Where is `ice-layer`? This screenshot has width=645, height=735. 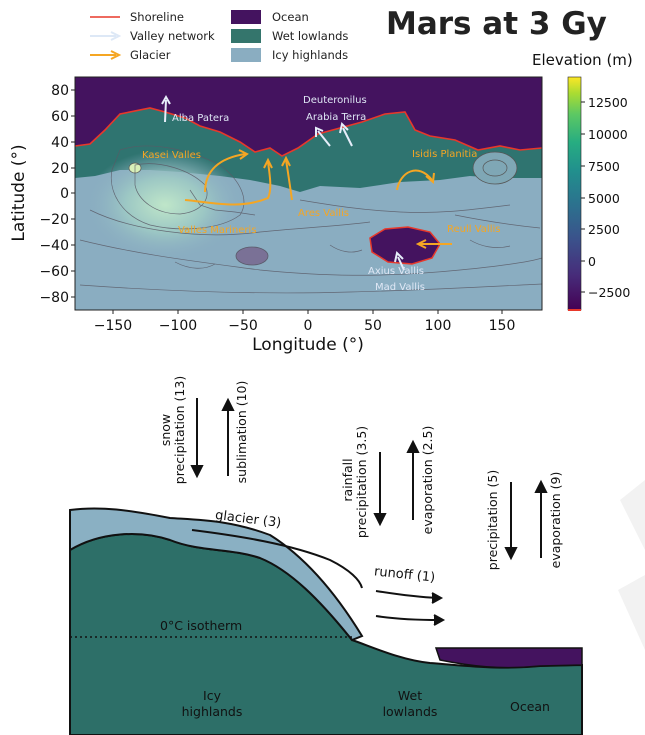
ice-layer is located at coordinates (216, 574).